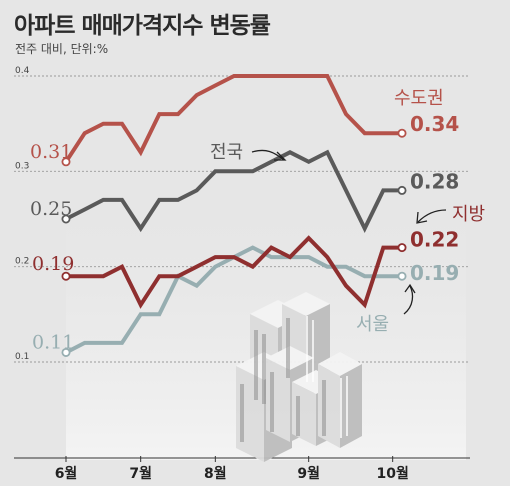 The height and width of the screenshot is (486, 510). I want to click on x-tick-label-3: 9월, so click(308, 473).